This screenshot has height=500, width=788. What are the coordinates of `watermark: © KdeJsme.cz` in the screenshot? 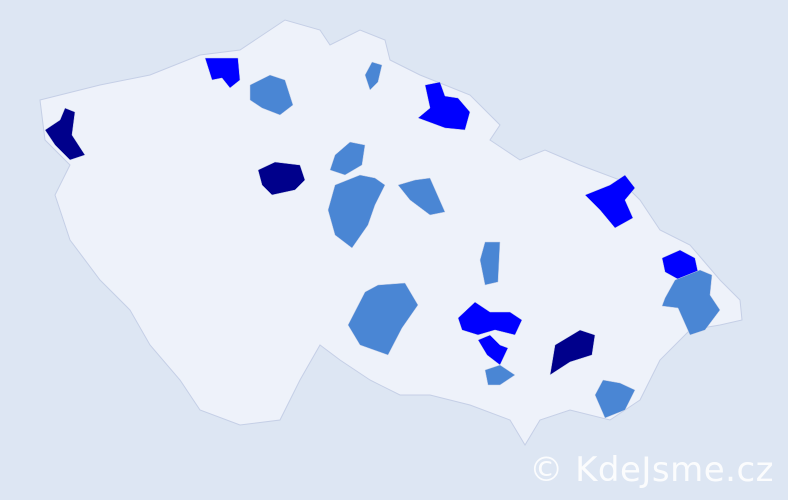 It's located at (651, 470).